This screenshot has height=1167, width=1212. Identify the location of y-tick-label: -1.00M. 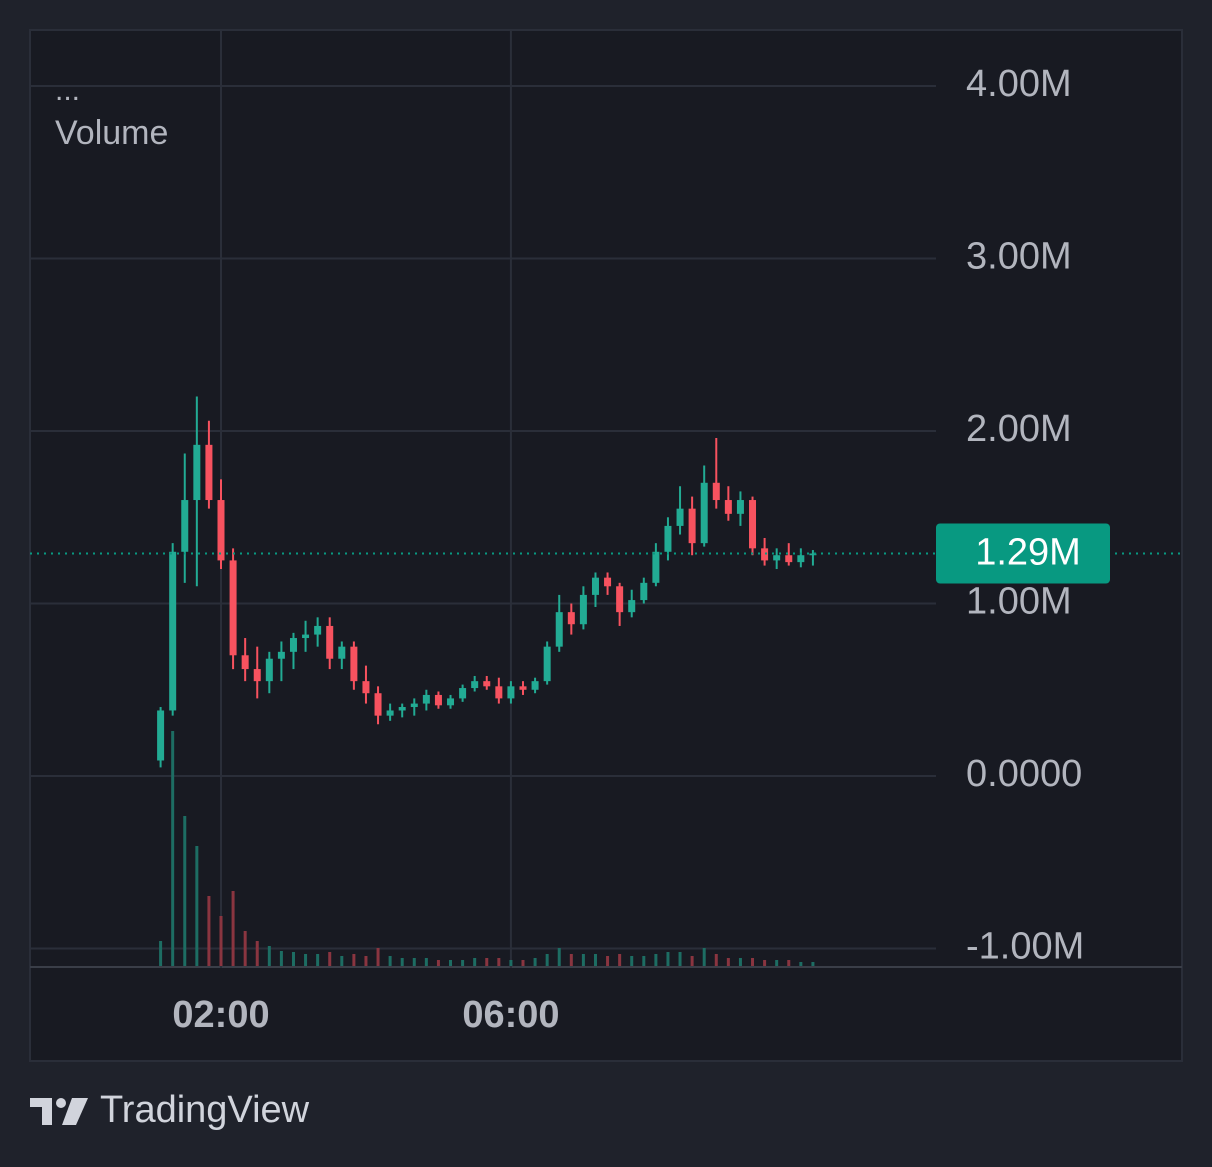
(1025, 947).